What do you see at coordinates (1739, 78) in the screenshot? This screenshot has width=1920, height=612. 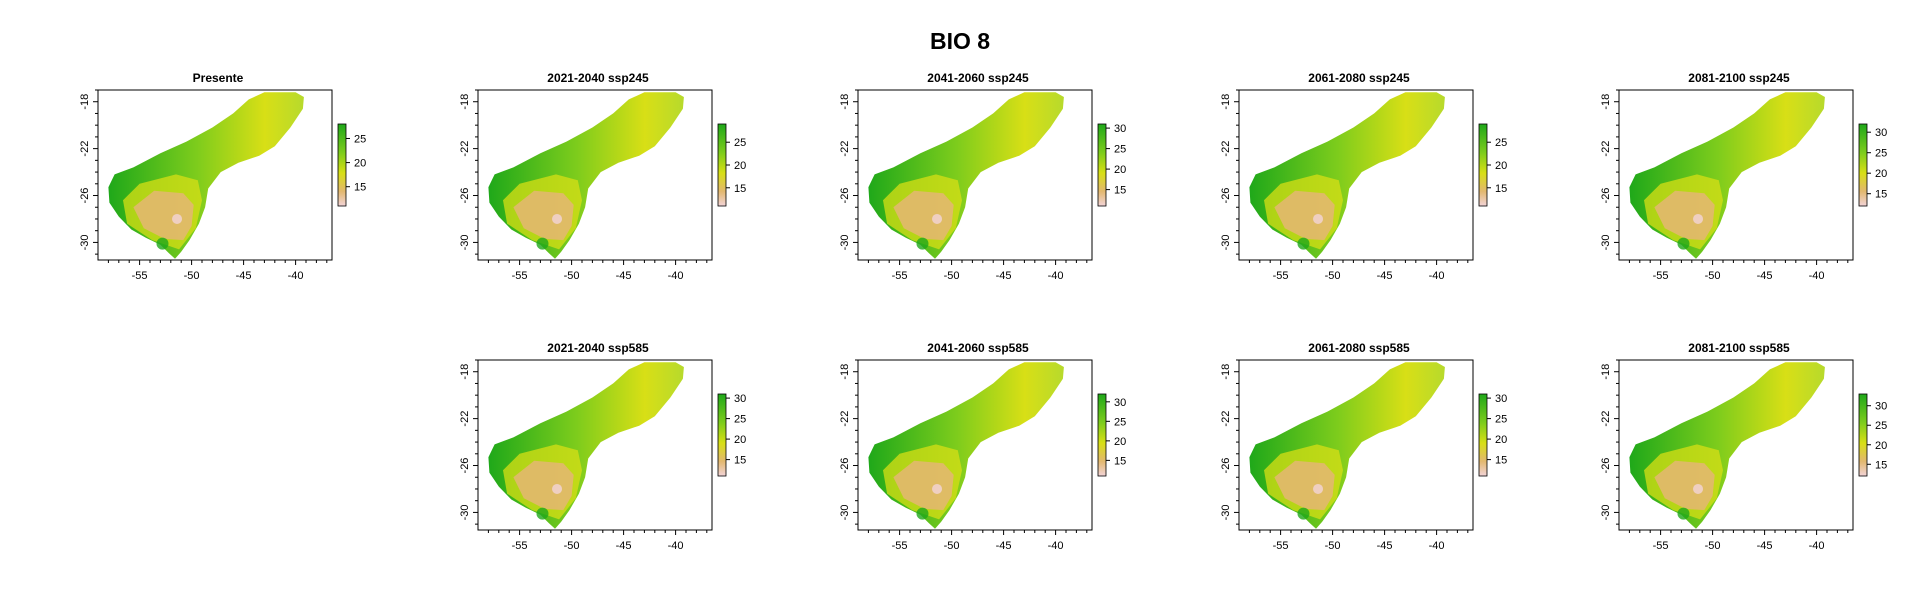 I see `panel-title: 2081-2100 ssp245` at bounding box center [1739, 78].